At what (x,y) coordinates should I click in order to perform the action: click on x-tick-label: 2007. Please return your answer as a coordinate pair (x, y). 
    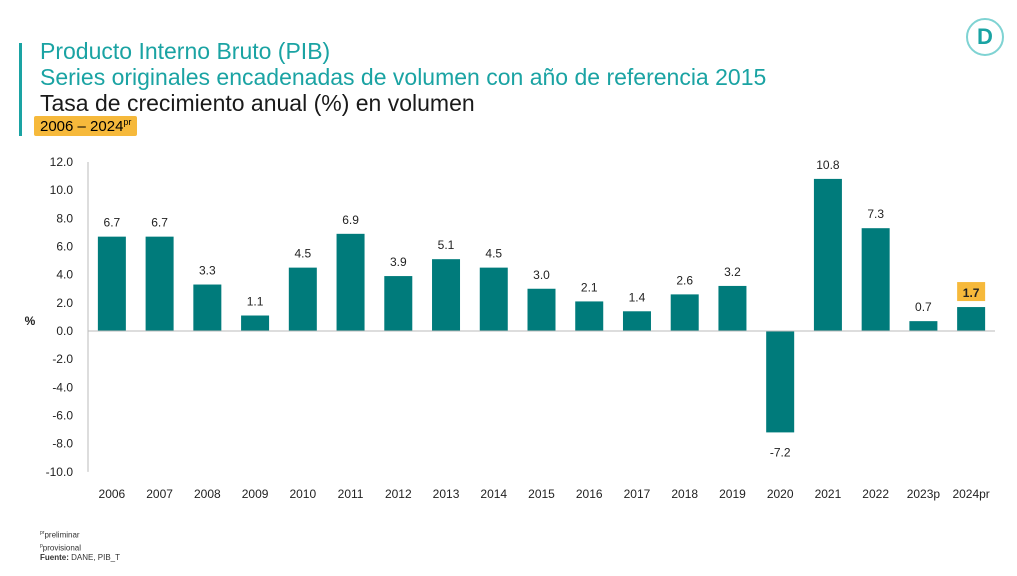
    Looking at the image, I should click on (159, 494).